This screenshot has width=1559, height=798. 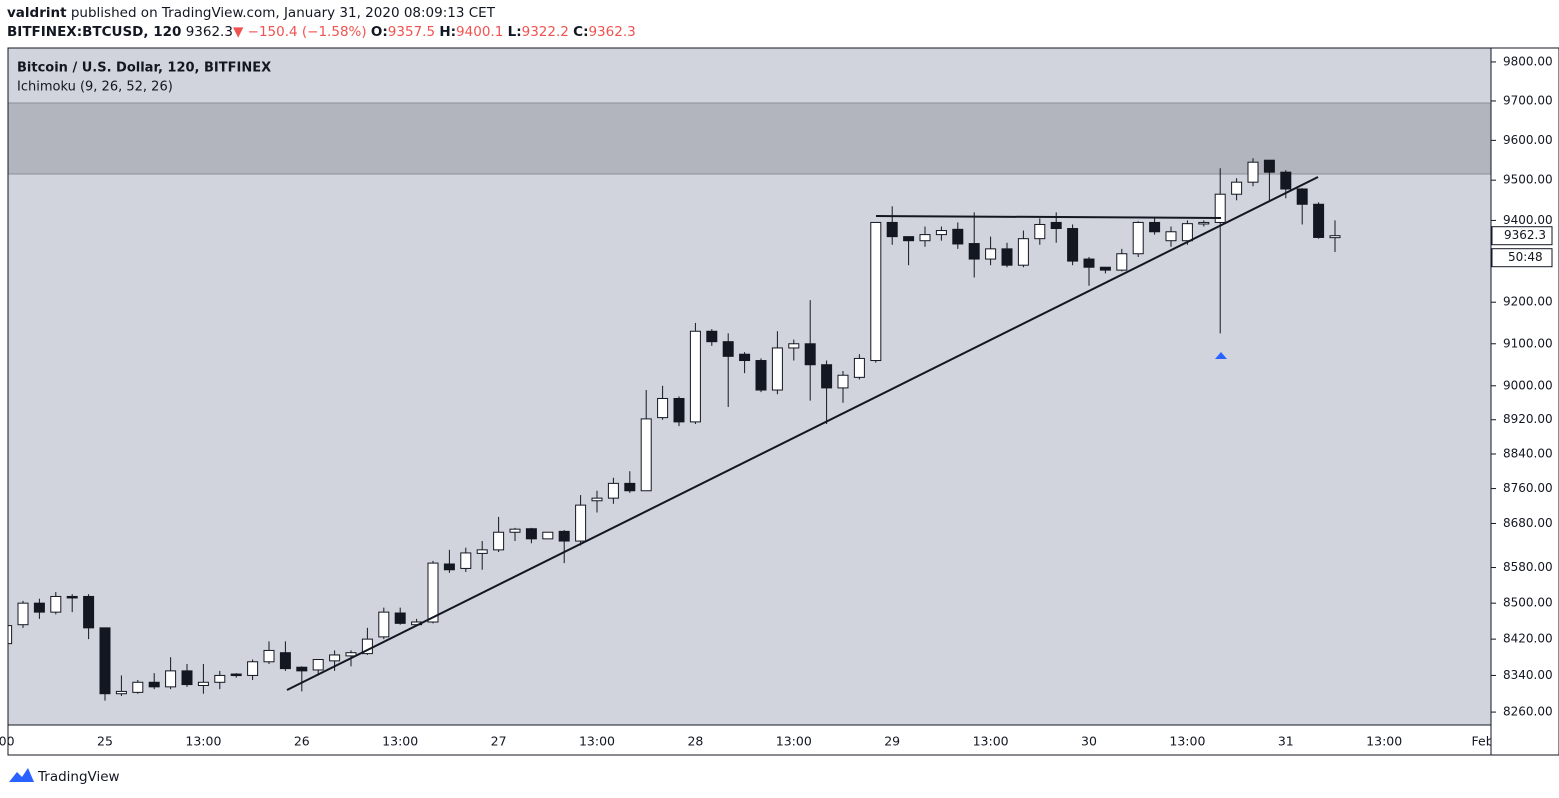 What do you see at coordinates (1528, 220) in the screenshot?
I see `y-tick-label: 9400.00` at bounding box center [1528, 220].